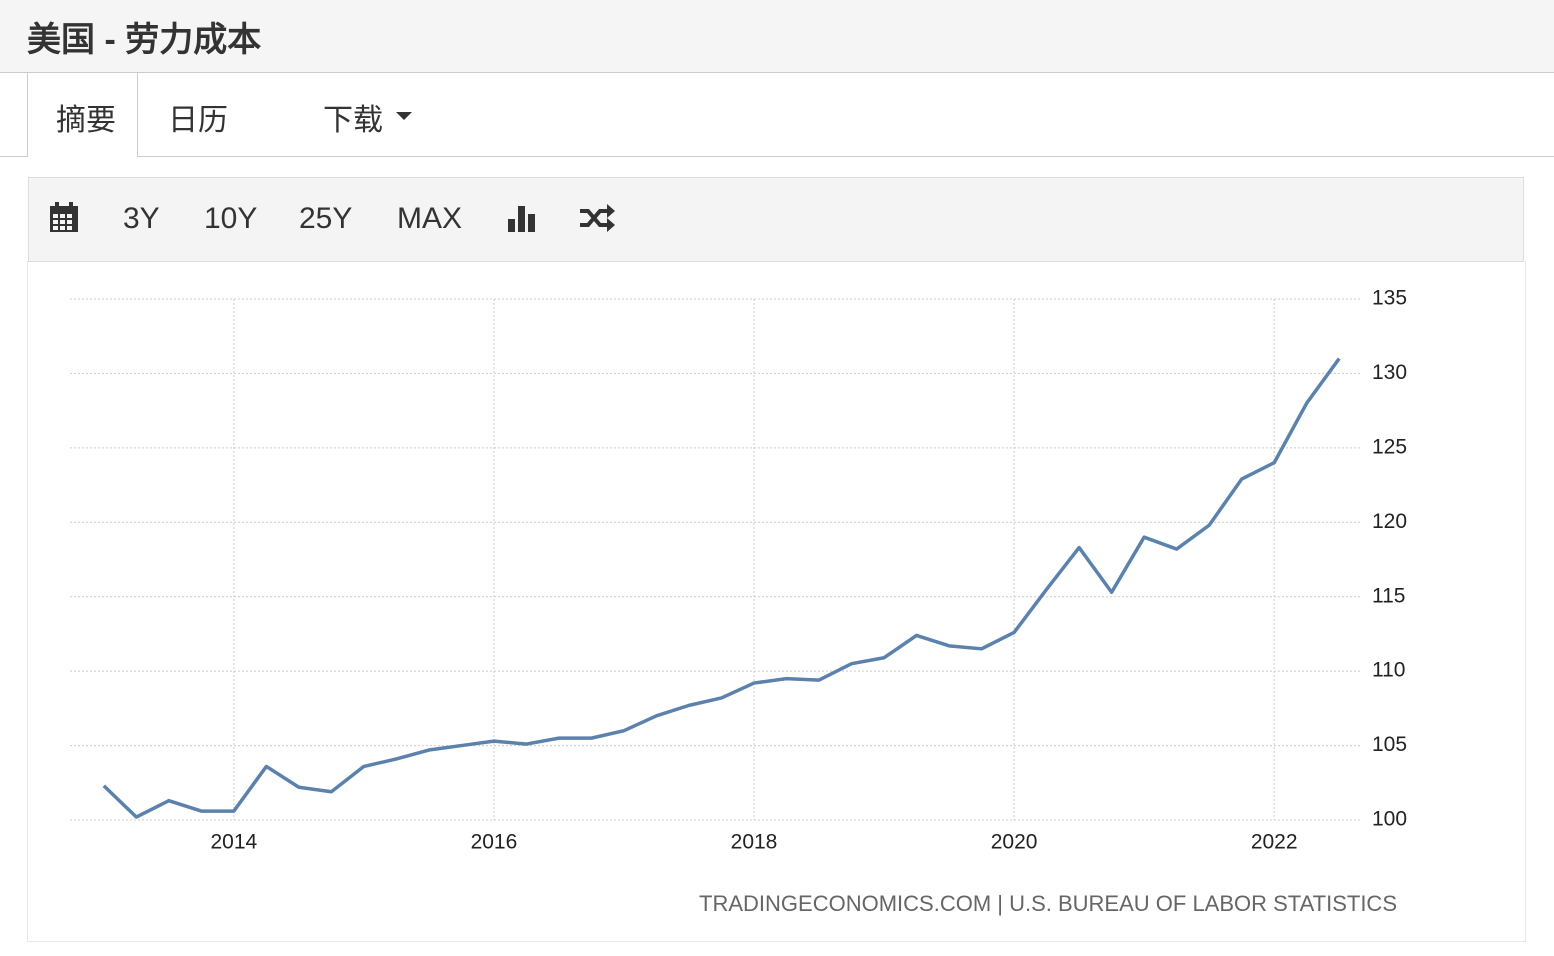  Describe the element at coordinates (326, 218) in the screenshot. I see `range-button: 25Y` at that location.